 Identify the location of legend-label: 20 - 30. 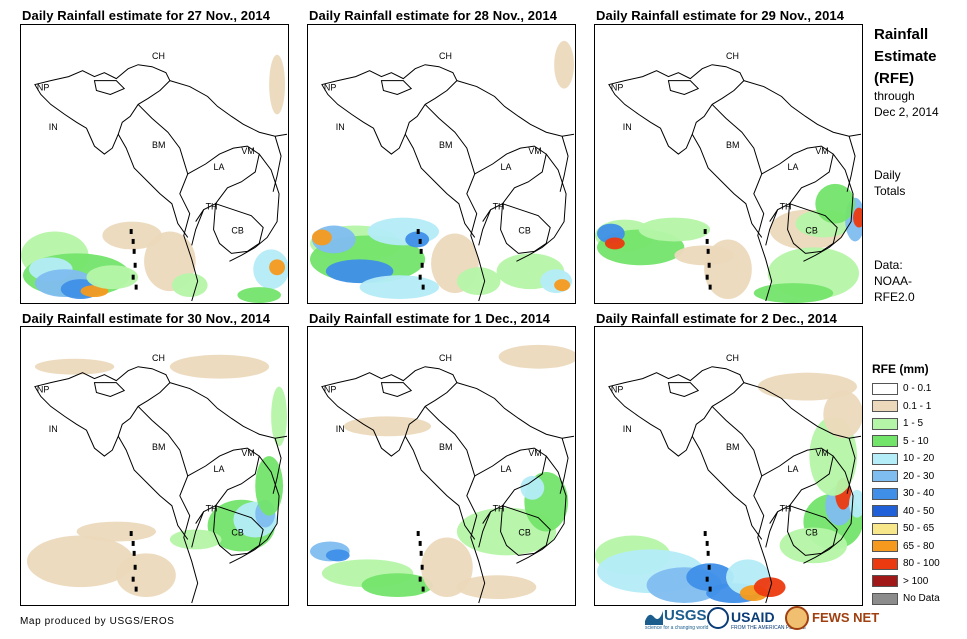
(919, 476).